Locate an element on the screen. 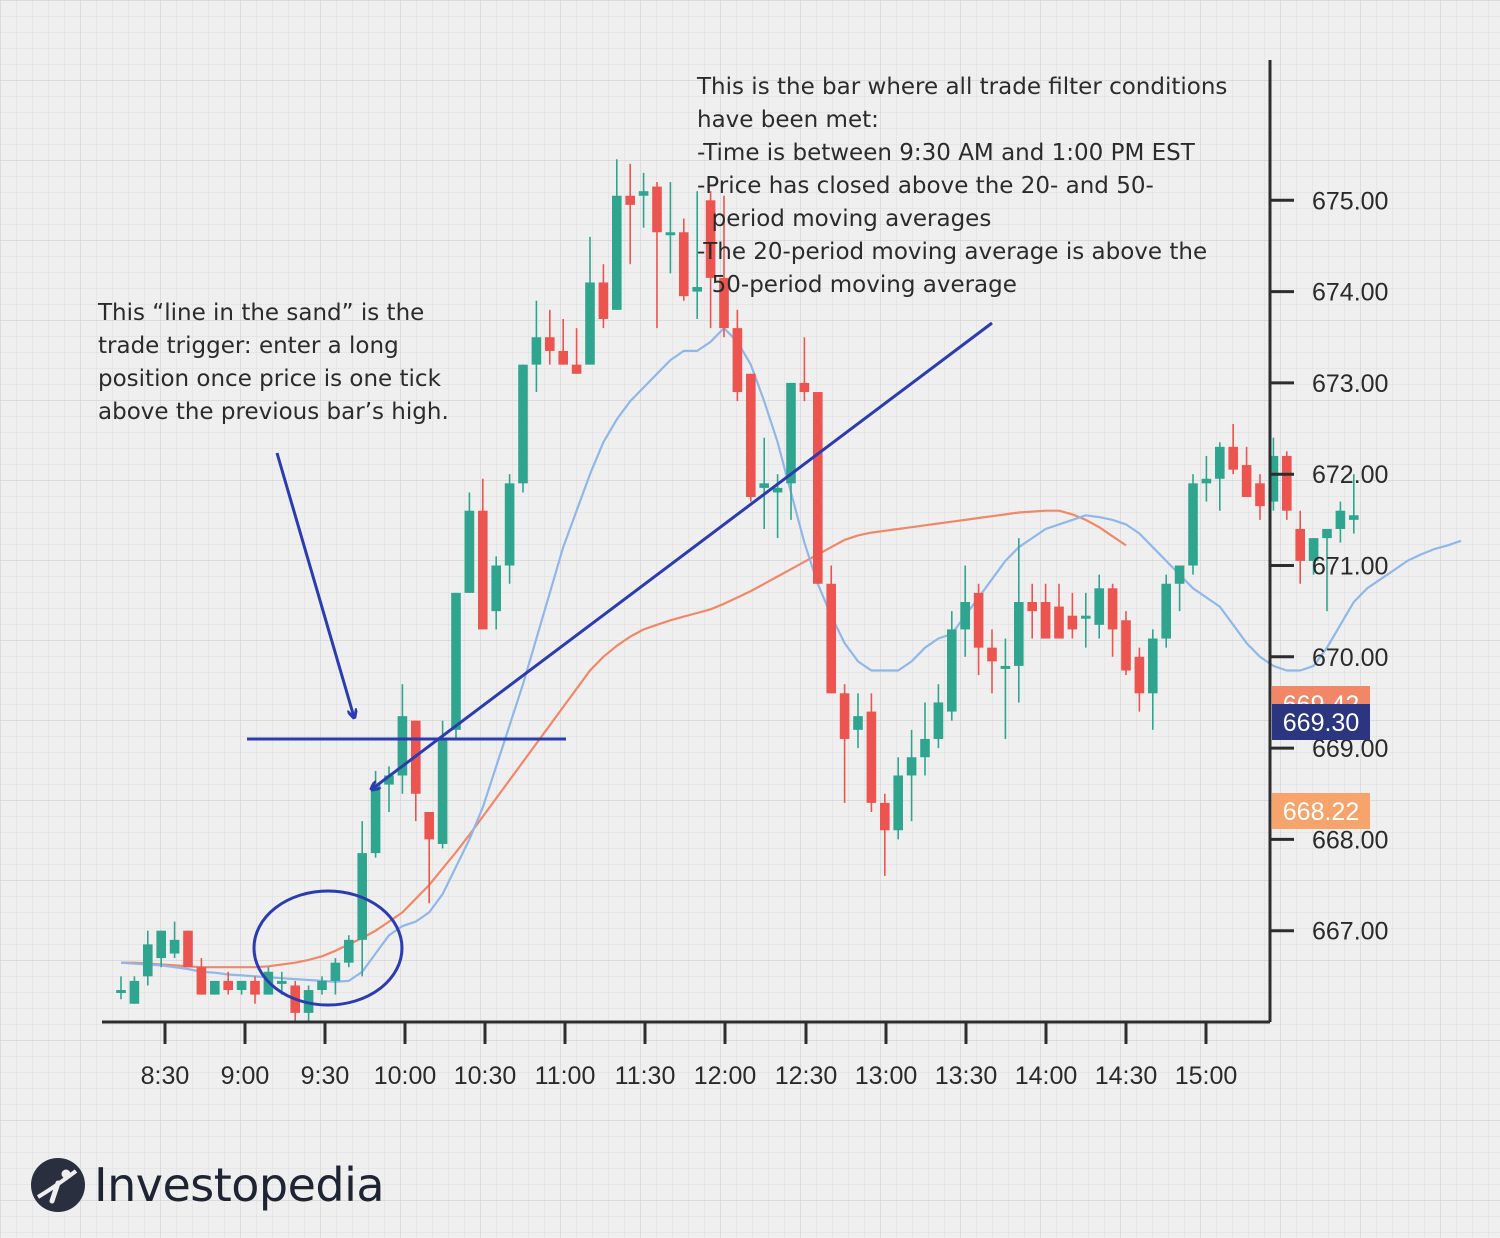  price-tag-box is located at coordinates (1321, 811).